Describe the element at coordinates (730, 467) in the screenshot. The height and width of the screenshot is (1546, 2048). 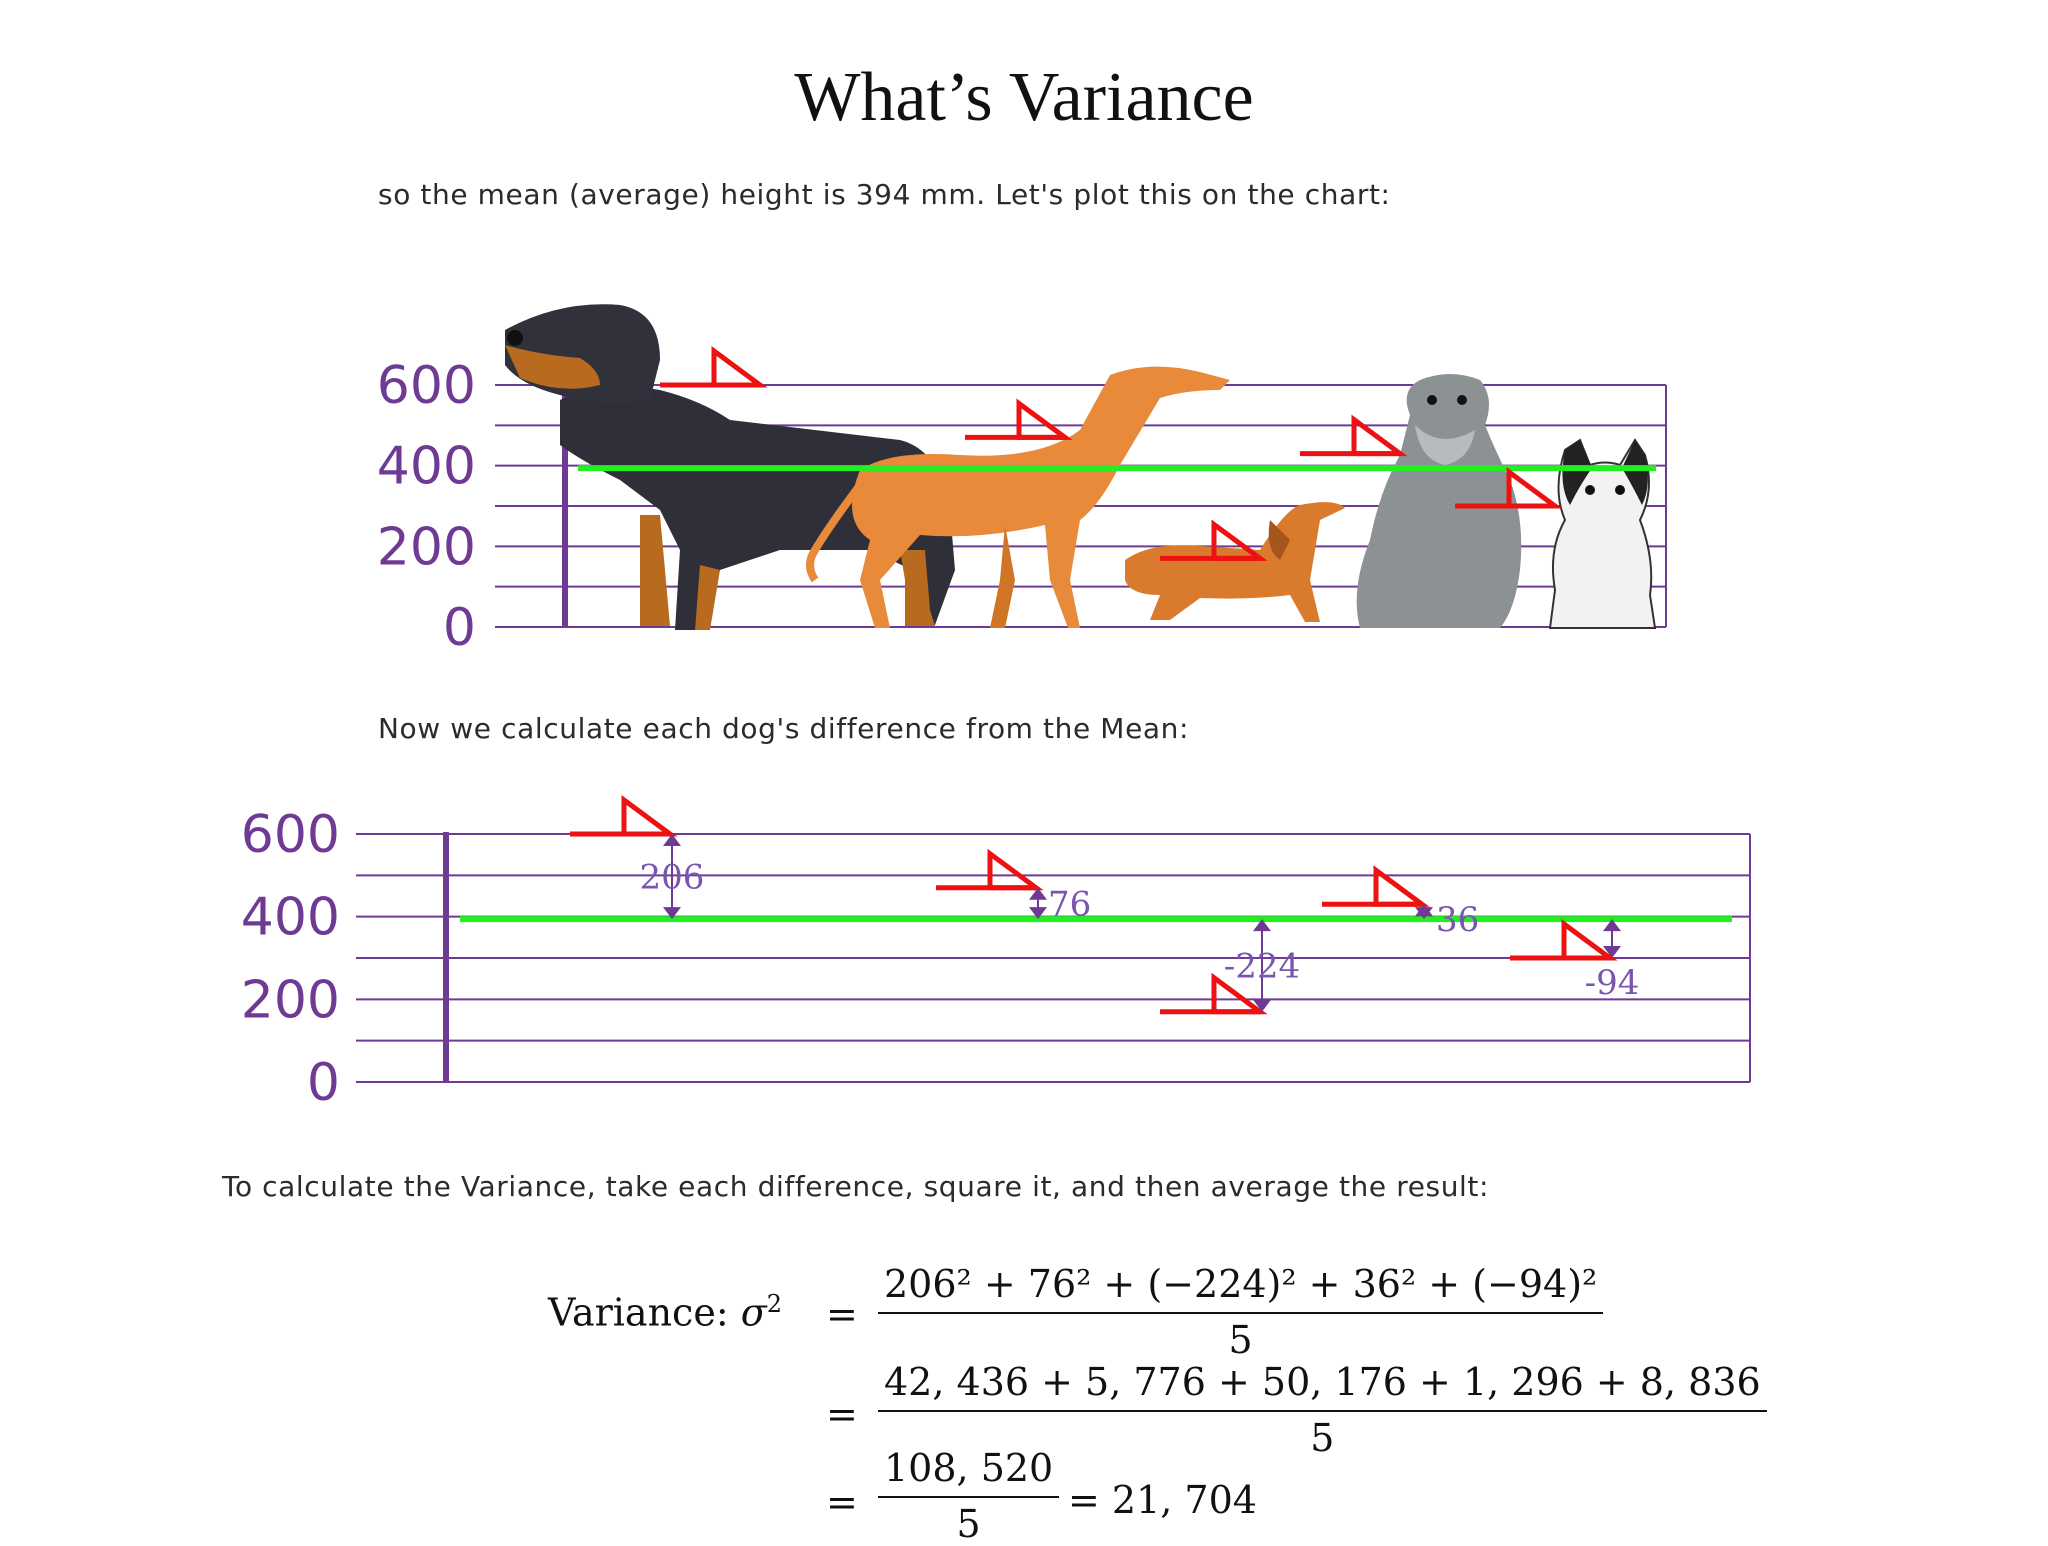
I see `rottweiler-image` at that location.